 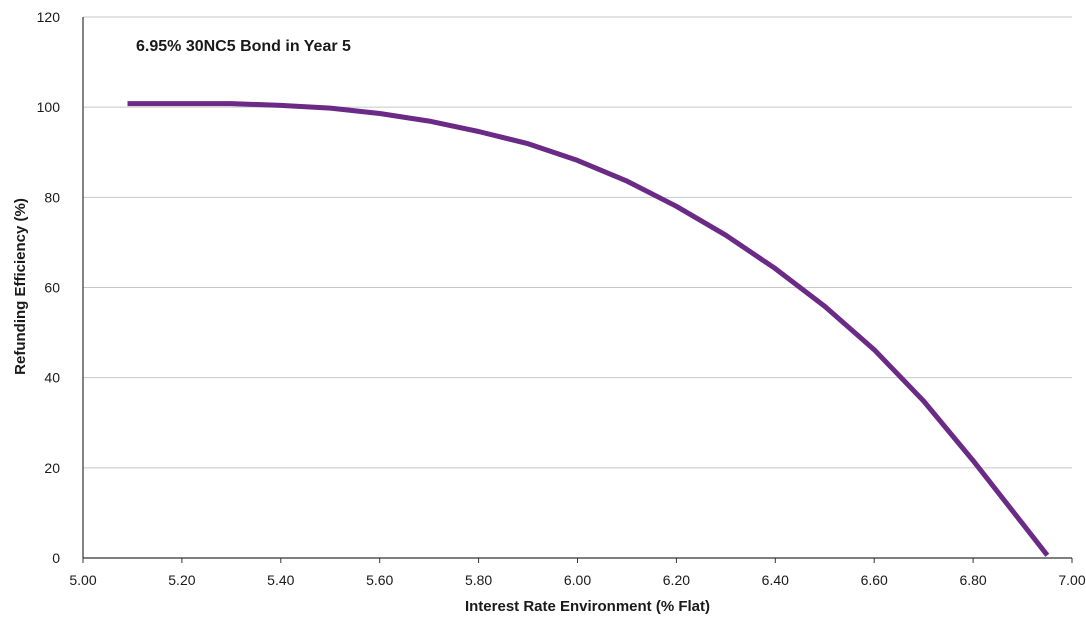 What do you see at coordinates (587, 606) in the screenshot?
I see `x-axis-title: Interest Rate Environment (% Flat)` at bounding box center [587, 606].